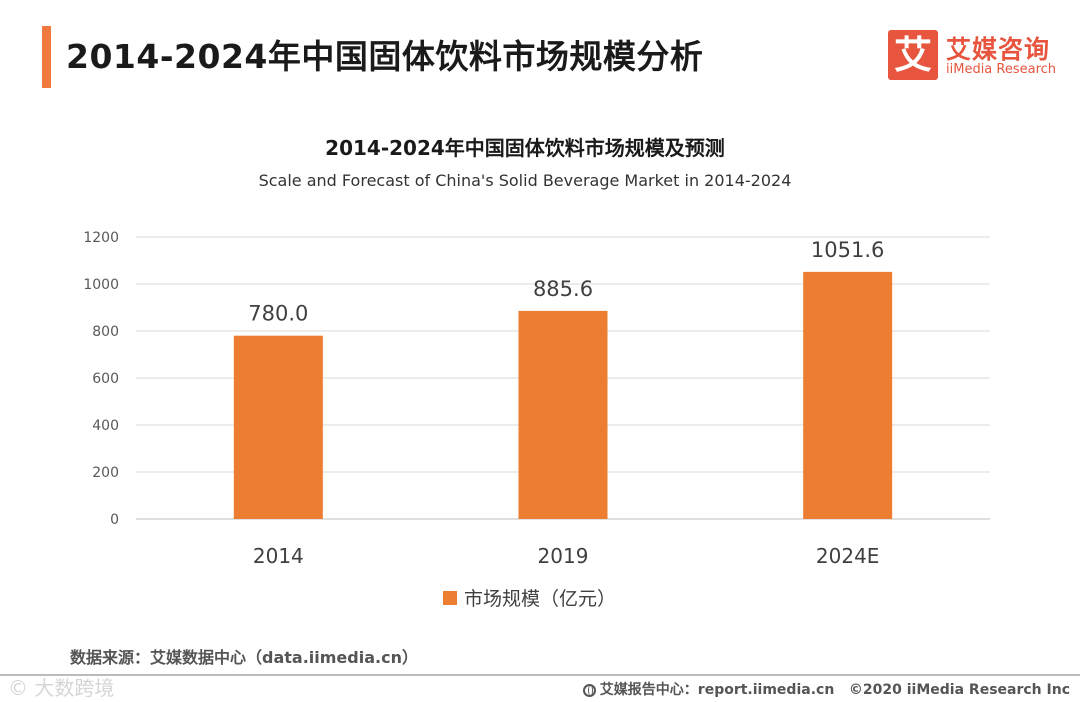 This screenshot has height=702, width=1080. Describe the element at coordinates (913, 55) in the screenshot. I see `logo-mark-icon: 艾` at that location.